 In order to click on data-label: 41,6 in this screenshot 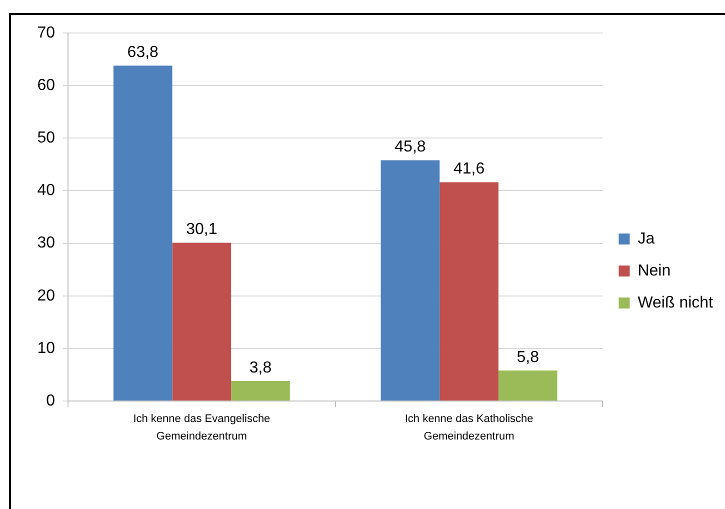, I will do `click(469, 169)`.